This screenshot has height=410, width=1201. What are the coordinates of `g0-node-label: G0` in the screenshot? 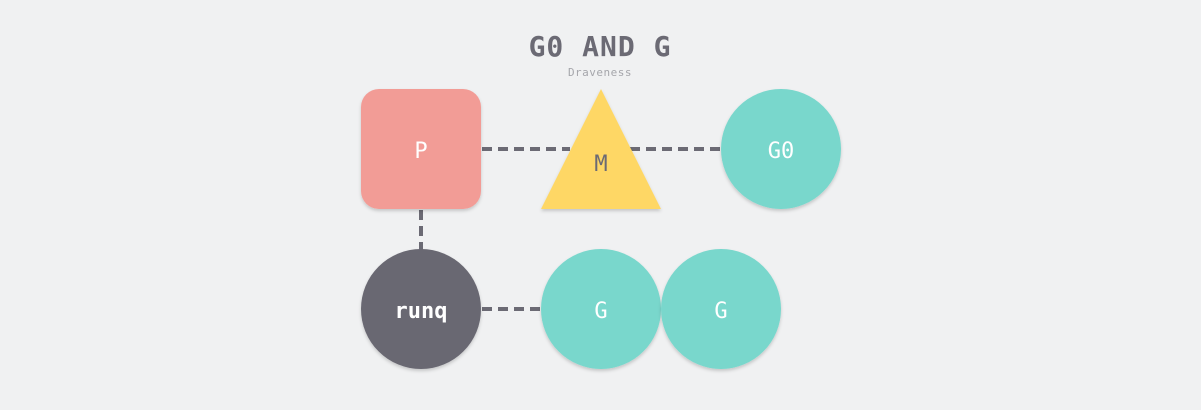 It's located at (781, 151).